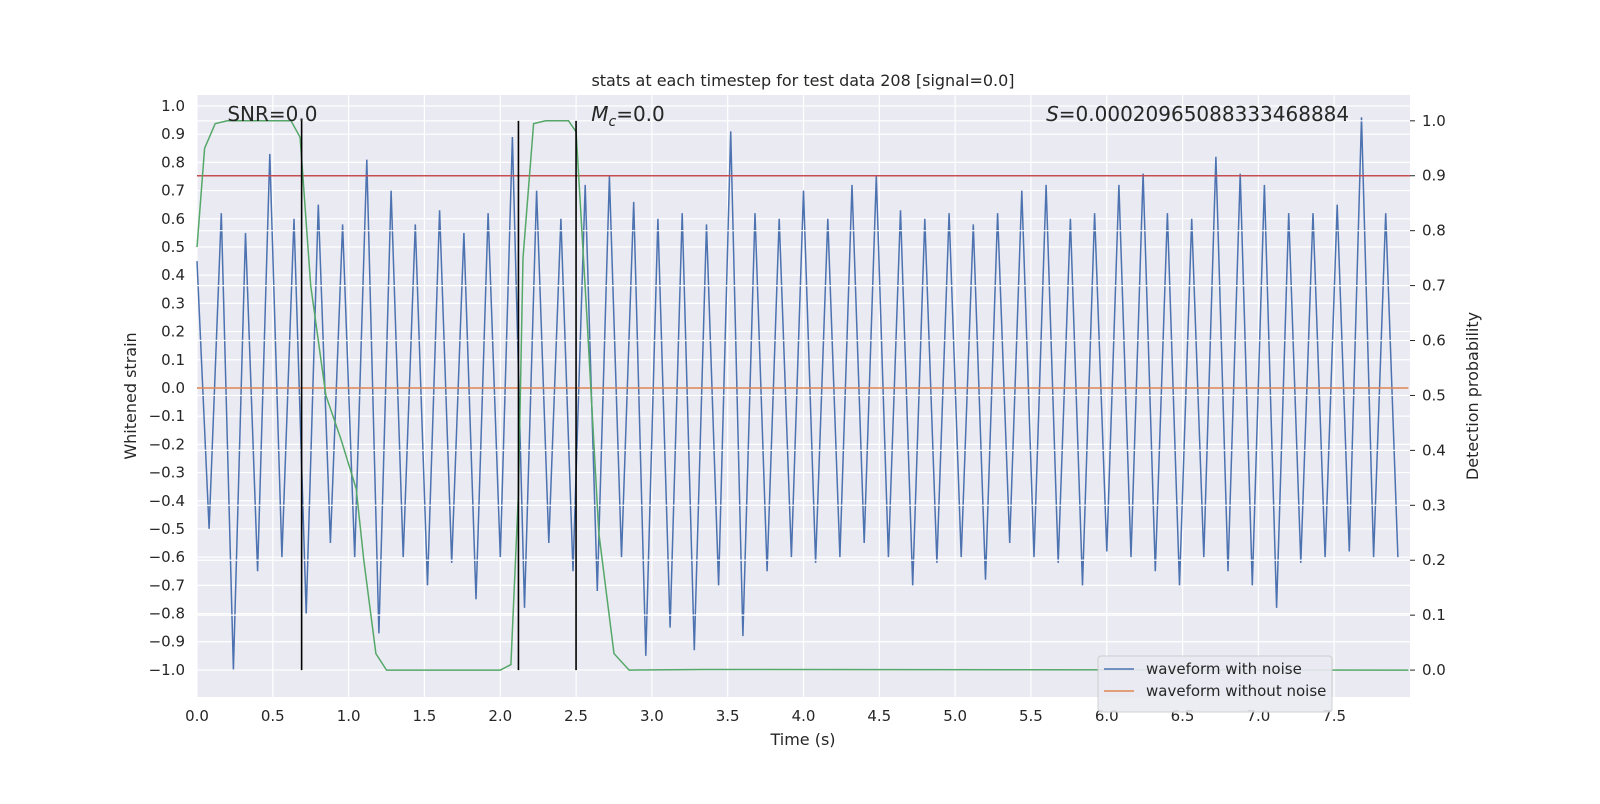 This screenshot has width=1600, height=804. What do you see at coordinates (879, 716) in the screenshot?
I see `x-tick-label: 4.5` at bounding box center [879, 716].